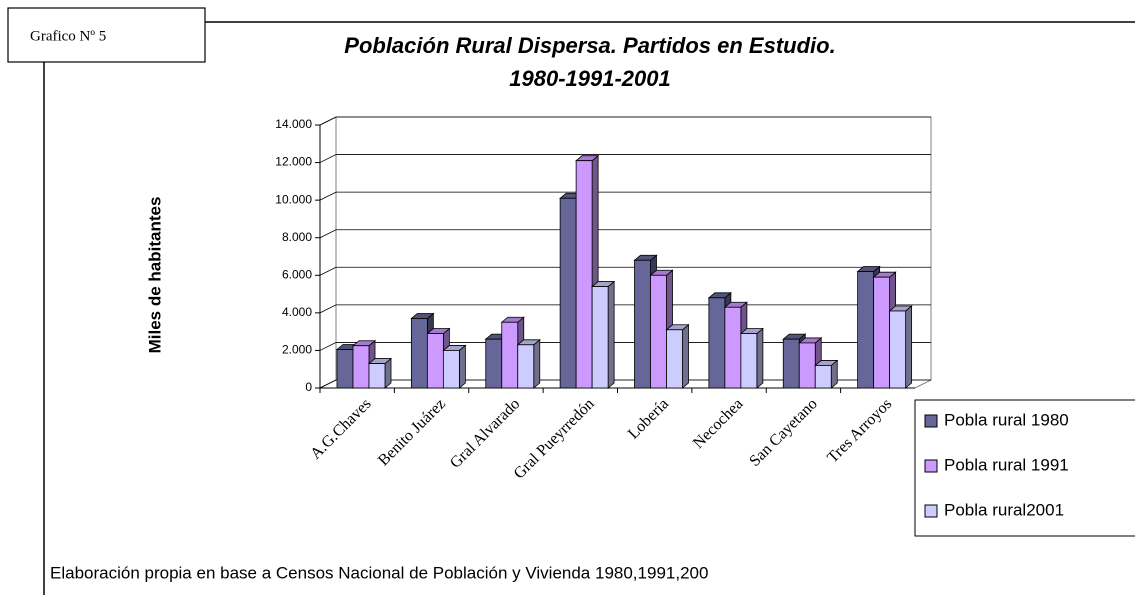 This screenshot has height=595, width=1135. I want to click on figure-label: Grafico Nº 5, so click(68, 36).